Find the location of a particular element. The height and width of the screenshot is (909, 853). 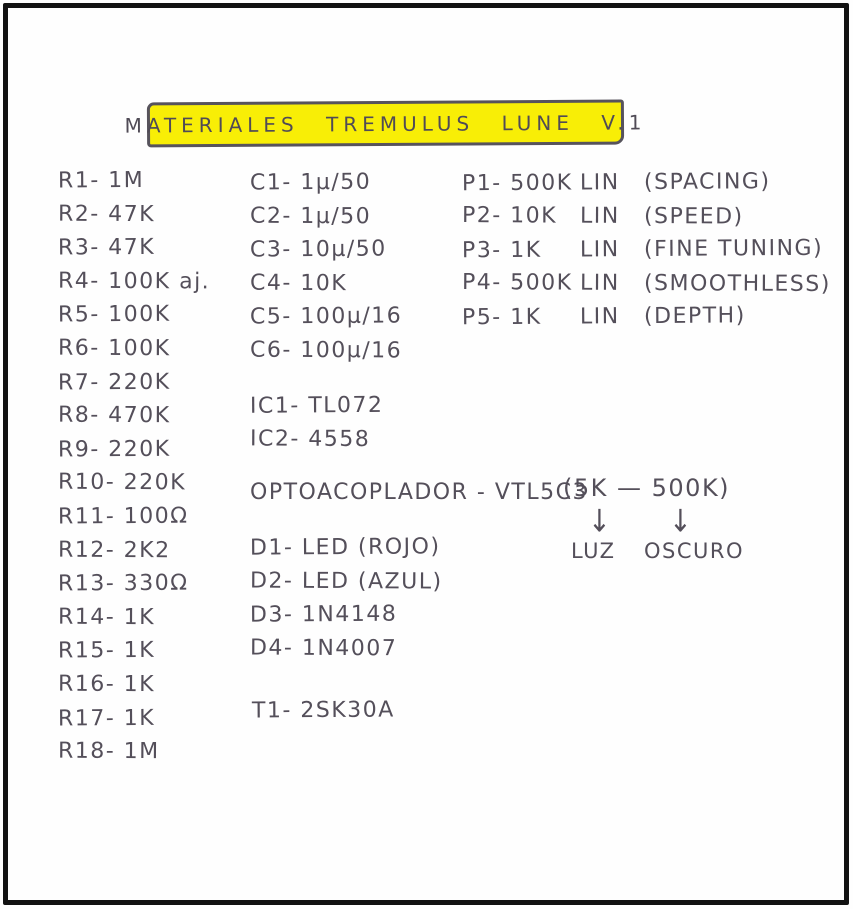

pot-role: (SPEED) is located at coordinates (693, 216).